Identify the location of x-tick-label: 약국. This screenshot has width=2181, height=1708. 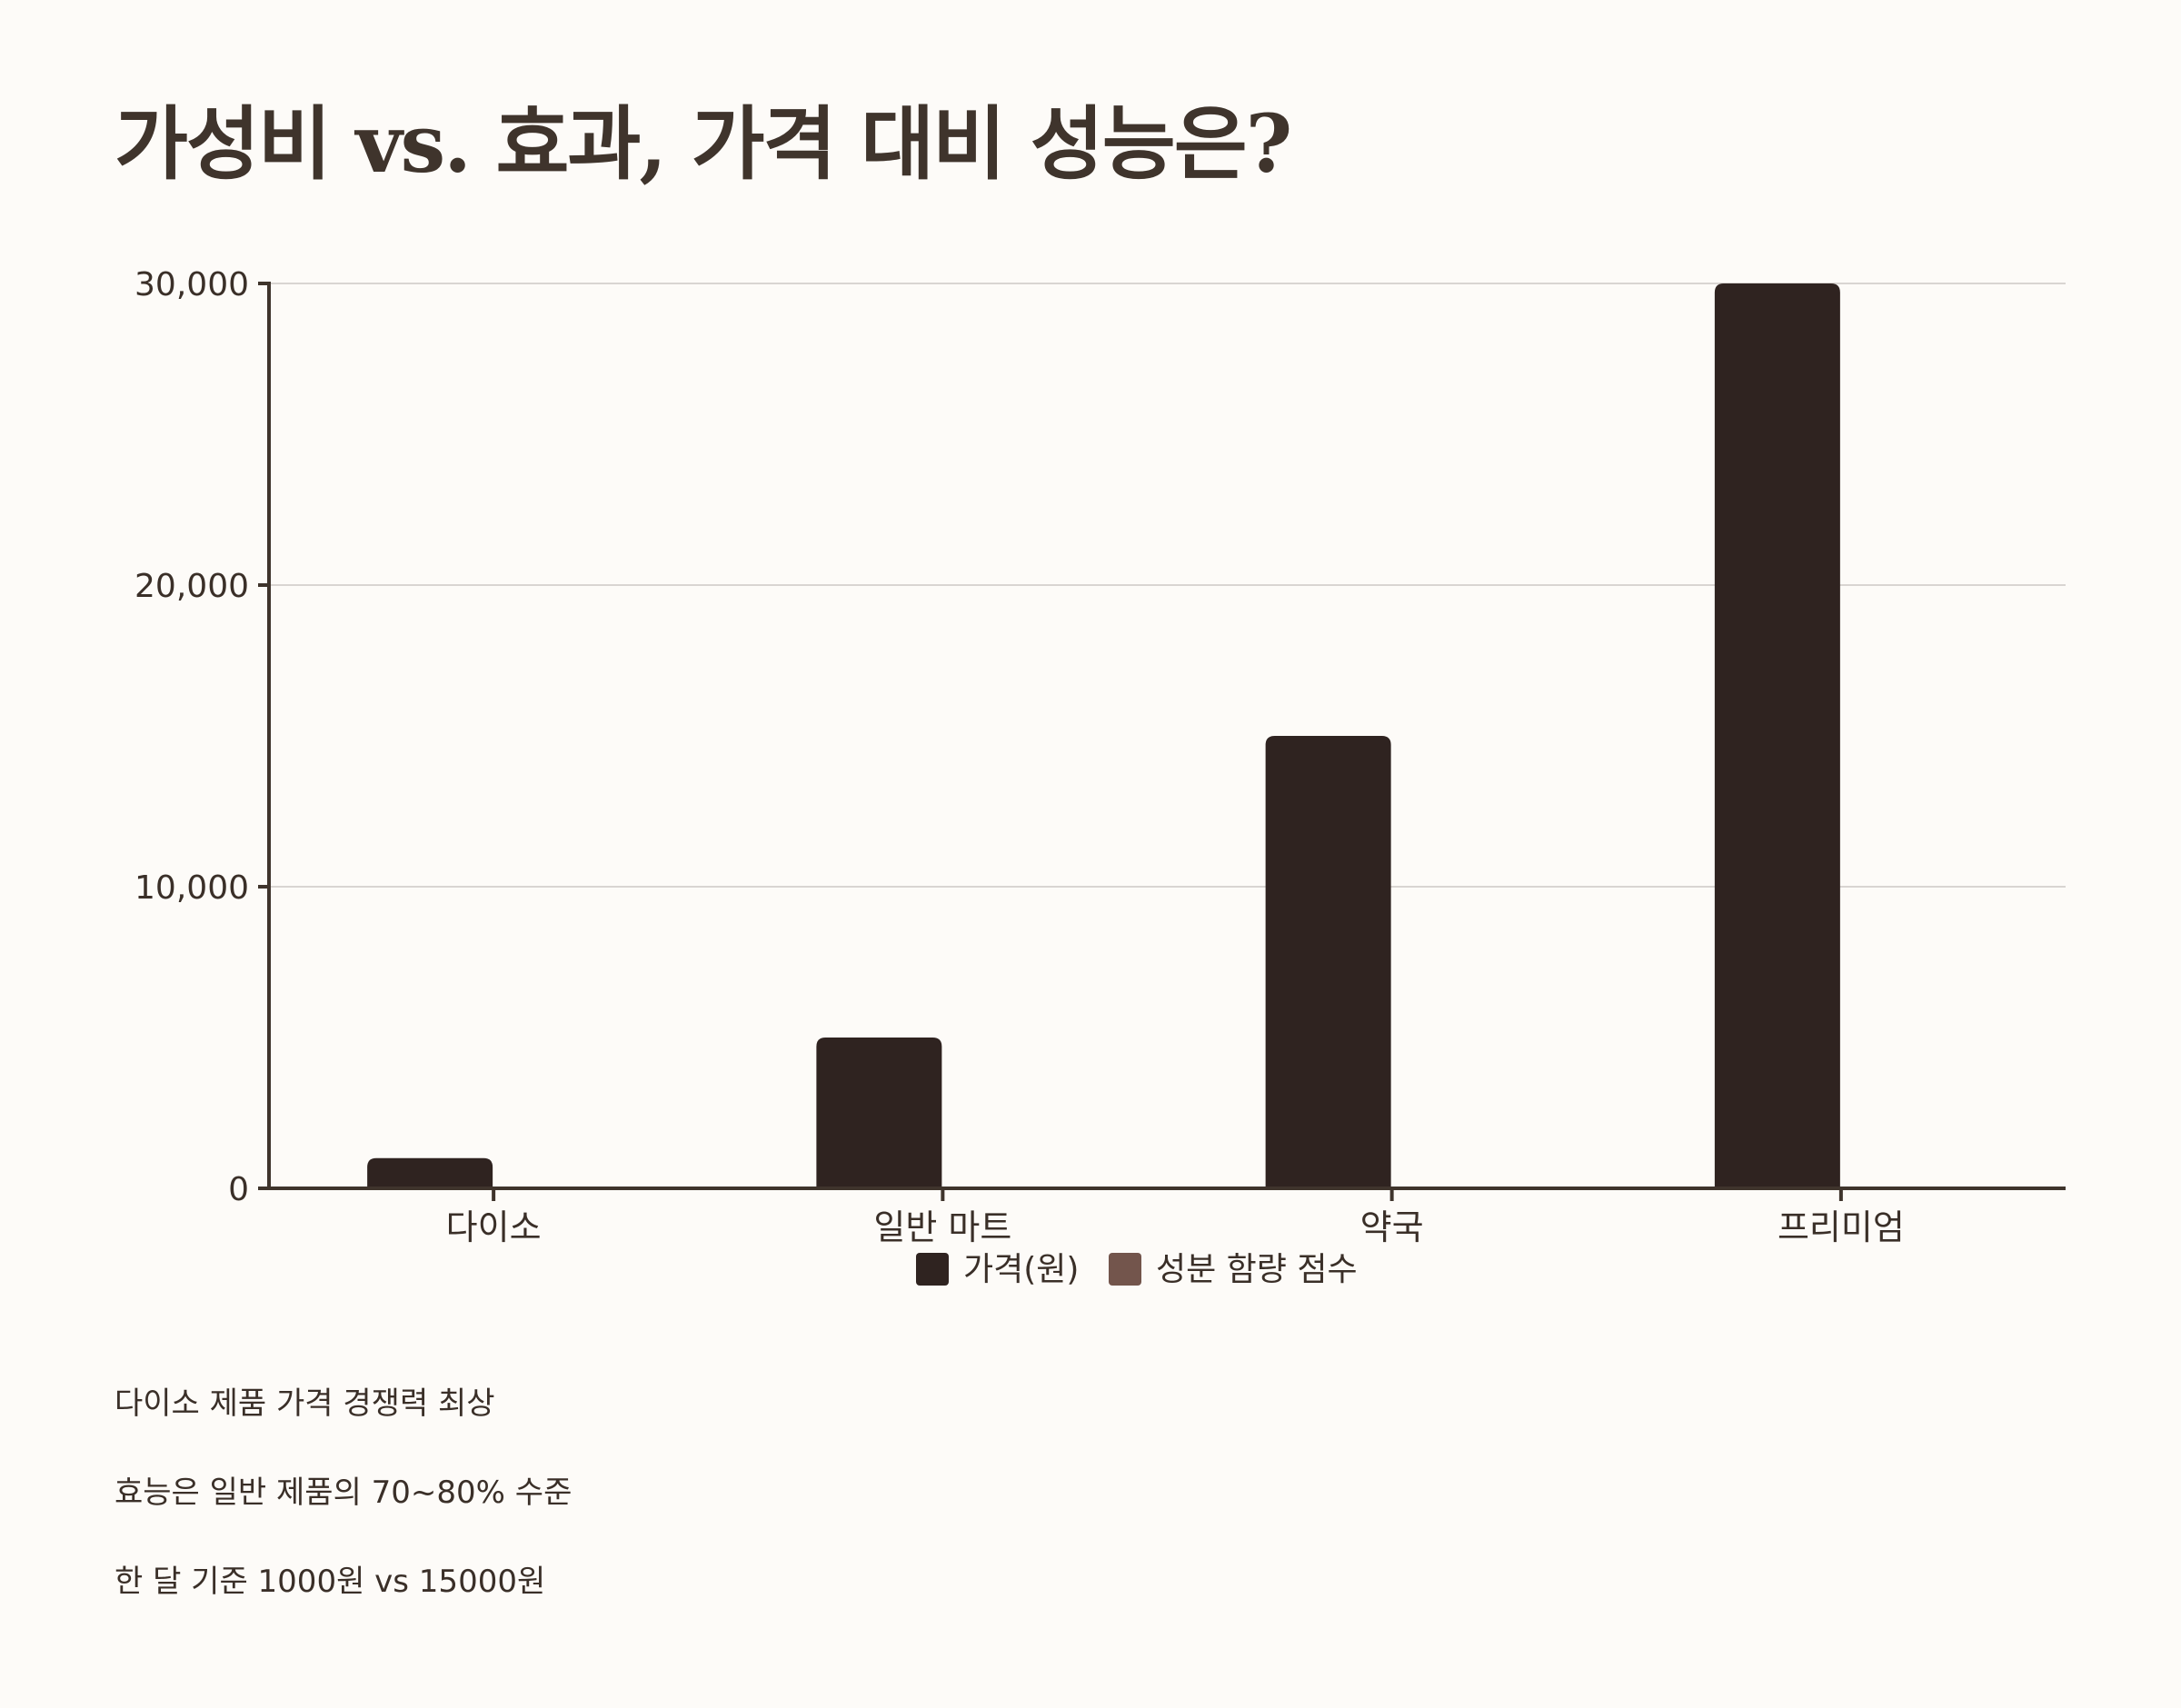
(1392, 1227).